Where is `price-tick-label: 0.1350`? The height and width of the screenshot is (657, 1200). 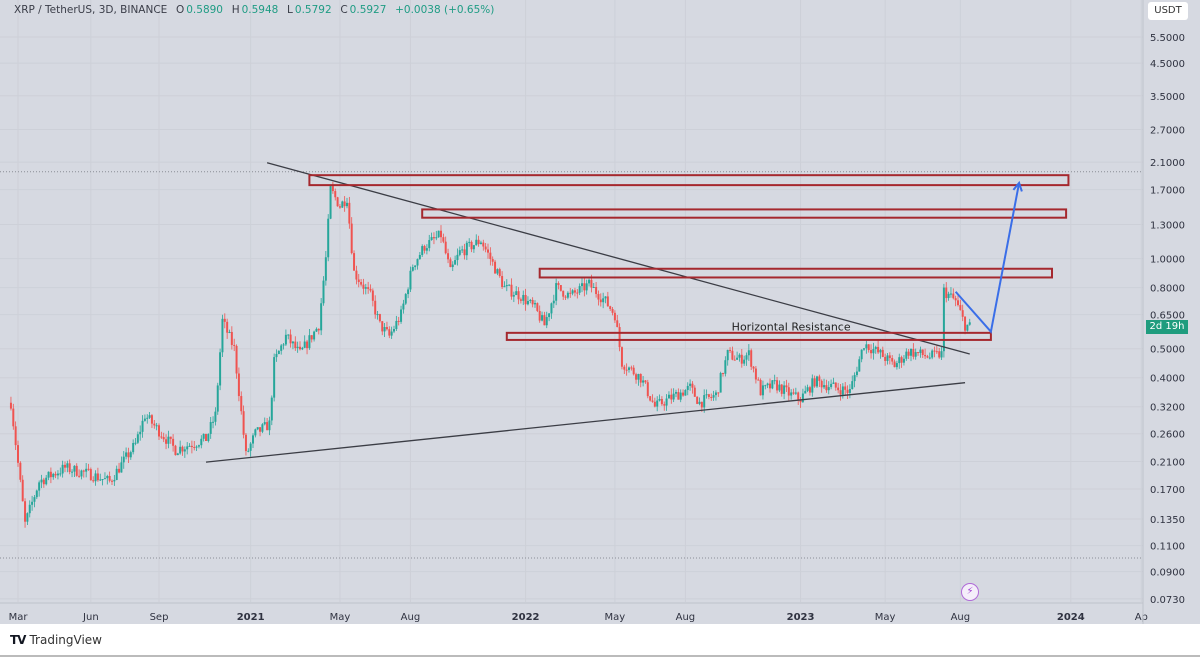 price-tick-label: 0.1350 is located at coordinates (1167, 520).